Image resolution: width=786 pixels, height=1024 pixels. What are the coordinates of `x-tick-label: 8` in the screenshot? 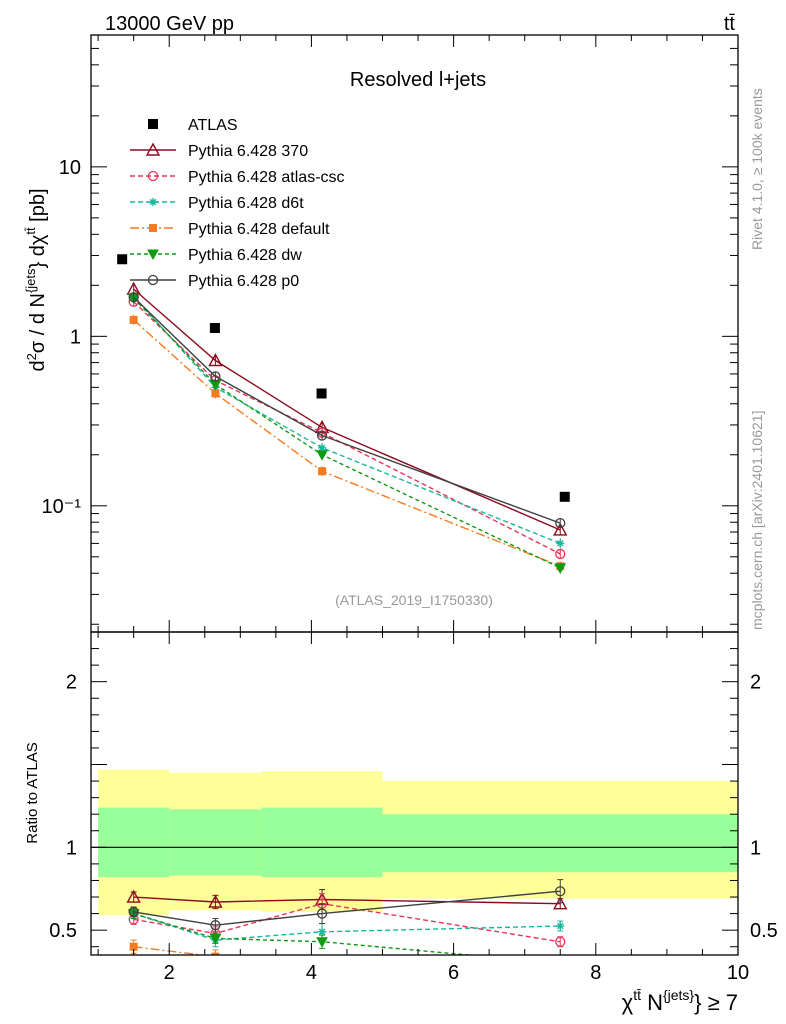 It's located at (595, 973).